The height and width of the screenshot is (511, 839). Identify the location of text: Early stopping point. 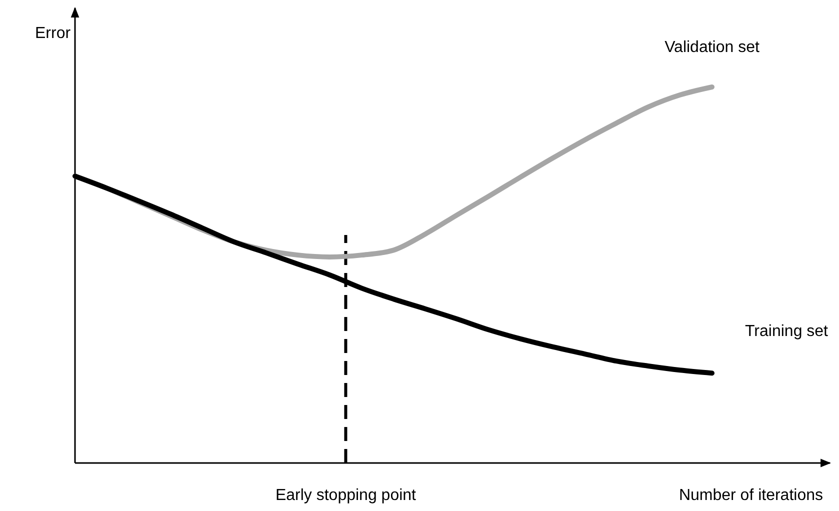
(346, 495).